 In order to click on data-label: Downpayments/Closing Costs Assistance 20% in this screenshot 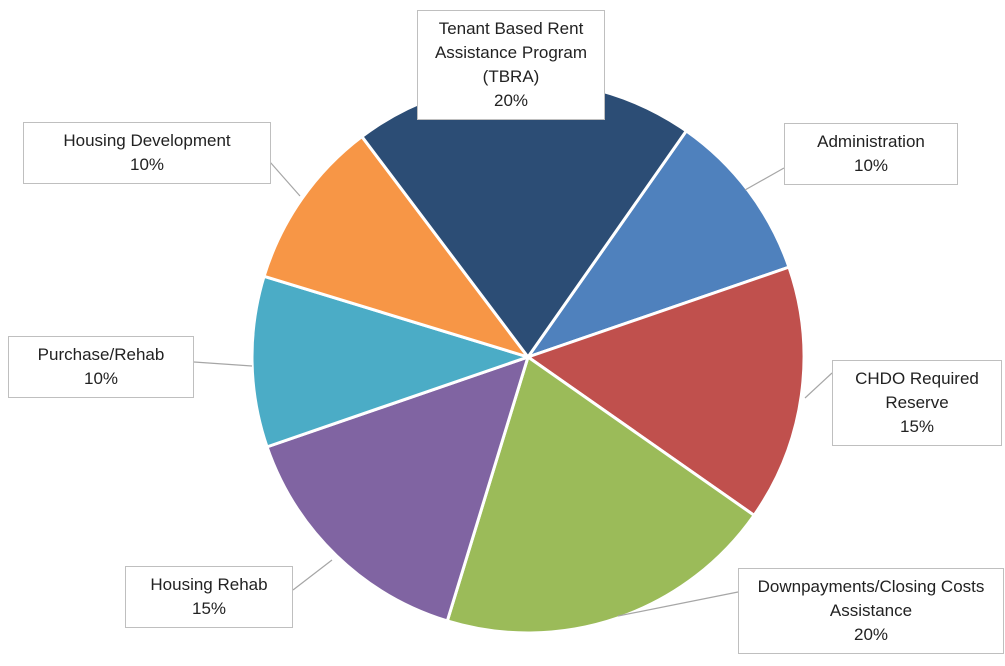, I will do `click(871, 611)`.